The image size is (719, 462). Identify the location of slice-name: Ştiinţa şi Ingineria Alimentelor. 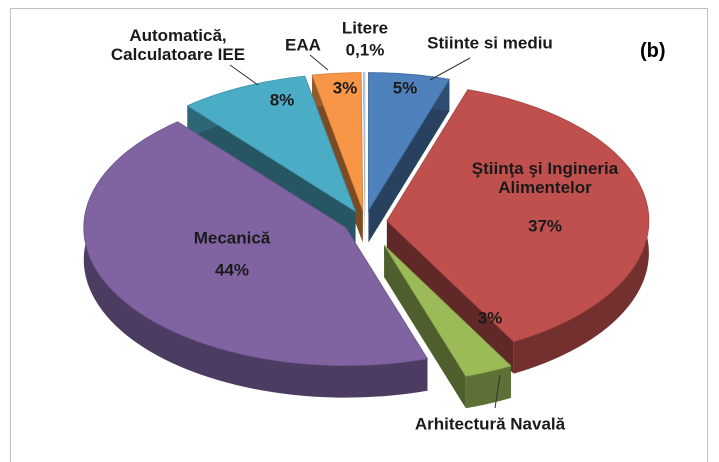
(545, 178).